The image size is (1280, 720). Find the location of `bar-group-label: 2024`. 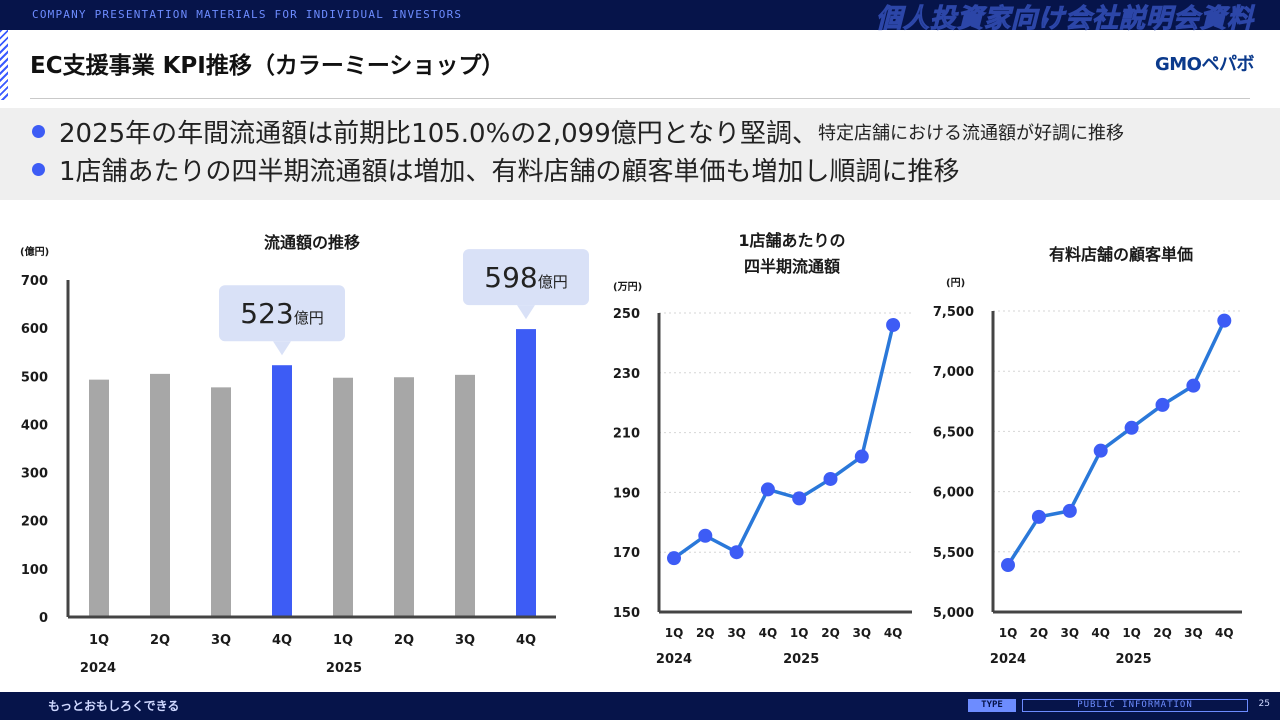

bar-group-label: 2024 is located at coordinates (98, 668).